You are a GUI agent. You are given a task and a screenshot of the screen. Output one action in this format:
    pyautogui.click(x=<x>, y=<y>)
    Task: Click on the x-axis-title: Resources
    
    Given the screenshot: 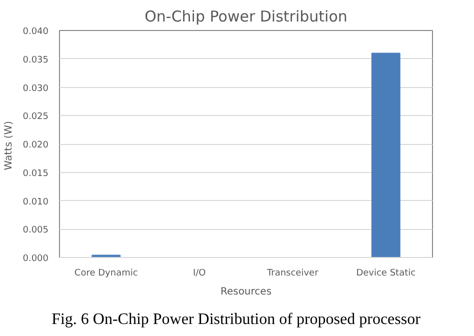 What is the action you would take?
    pyautogui.click(x=246, y=292)
    